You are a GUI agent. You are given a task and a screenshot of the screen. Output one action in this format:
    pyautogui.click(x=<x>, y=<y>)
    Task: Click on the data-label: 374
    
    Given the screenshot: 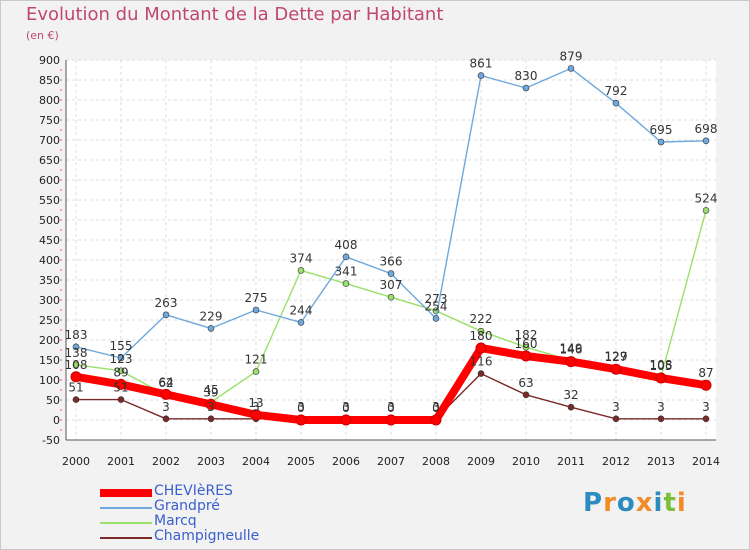 What is the action you would take?
    pyautogui.click(x=301, y=258)
    